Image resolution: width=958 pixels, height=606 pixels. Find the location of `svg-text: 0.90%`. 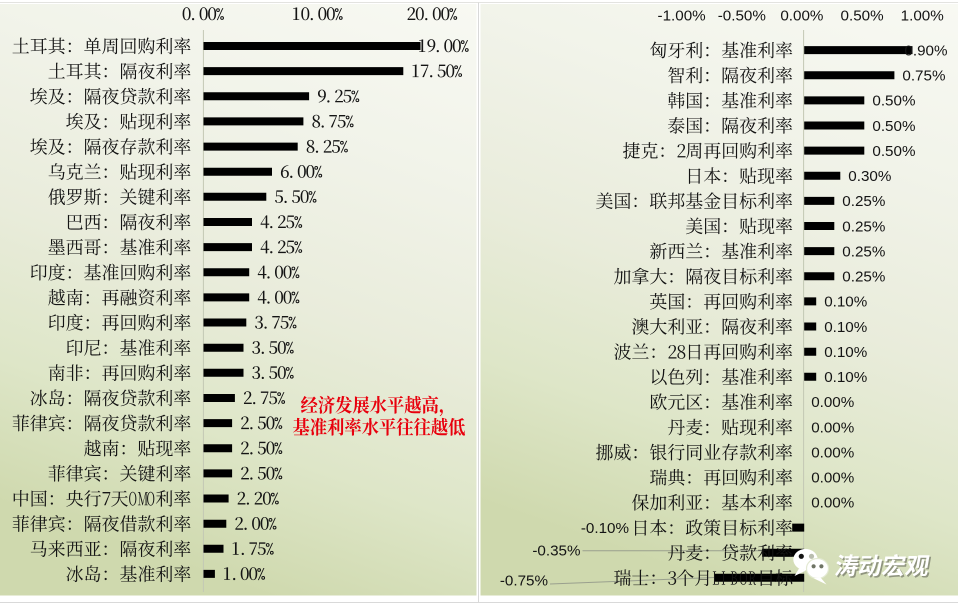

svg-text: 0.90% is located at coordinates (925, 50).